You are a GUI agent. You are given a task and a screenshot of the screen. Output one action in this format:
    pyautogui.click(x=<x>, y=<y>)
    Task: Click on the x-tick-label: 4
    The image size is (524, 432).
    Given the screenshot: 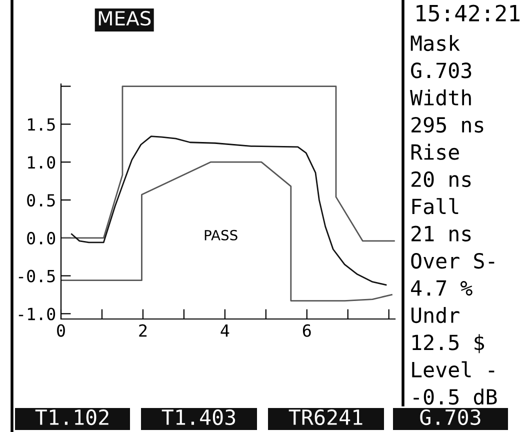 What is the action you would take?
    pyautogui.click(x=225, y=330)
    